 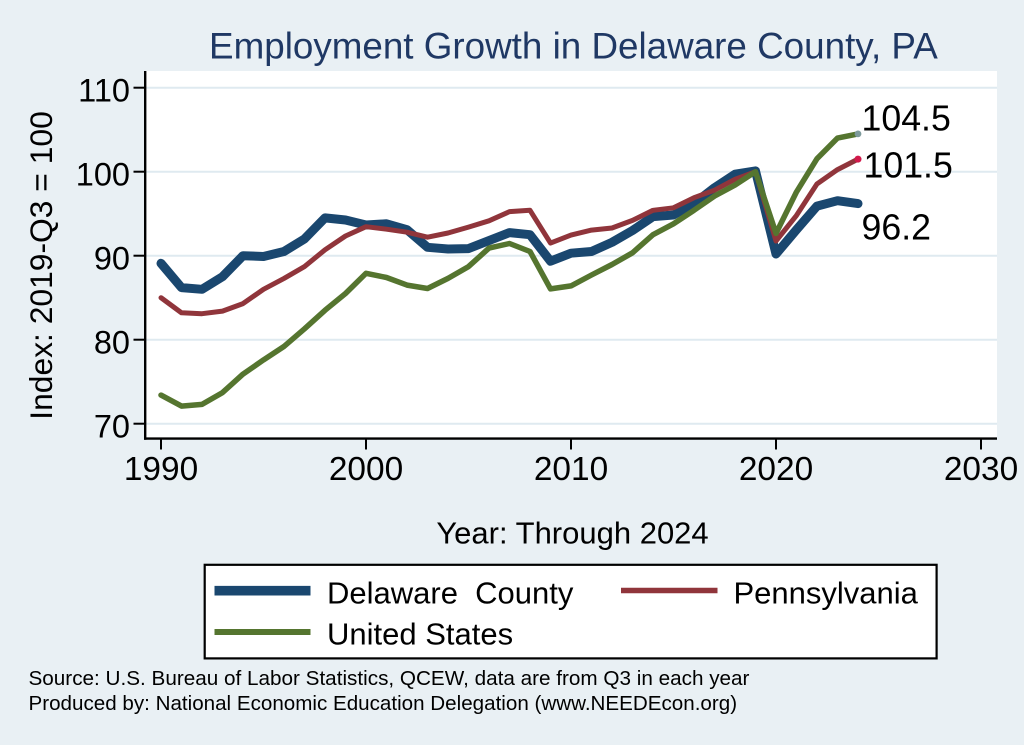 What do you see at coordinates (112, 427) in the screenshot?
I see `svg-text: 70` at bounding box center [112, 427].